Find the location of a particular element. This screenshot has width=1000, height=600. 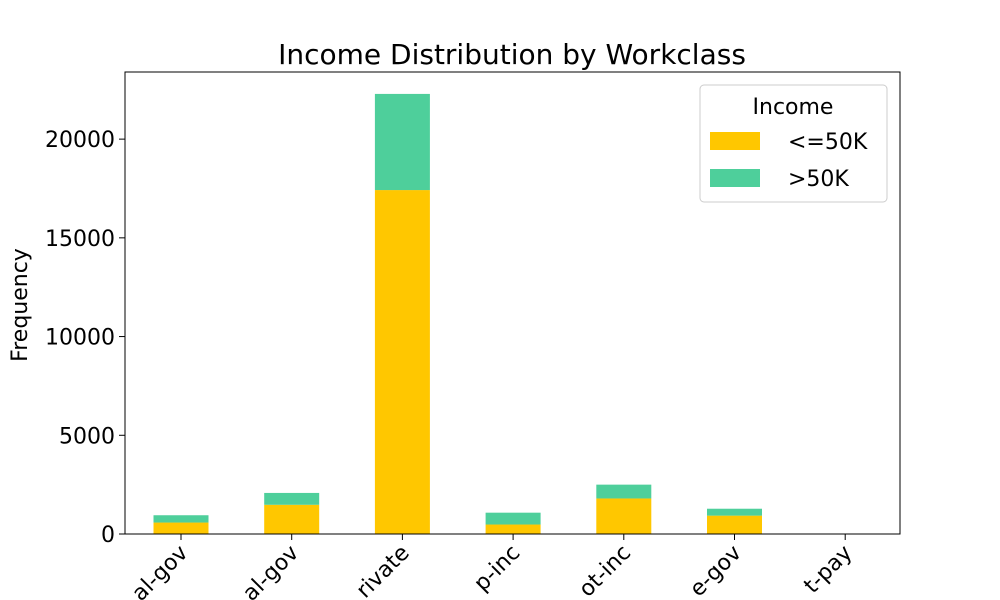

x-tick-label-1: al-gov is located at coordinates (271, 570).